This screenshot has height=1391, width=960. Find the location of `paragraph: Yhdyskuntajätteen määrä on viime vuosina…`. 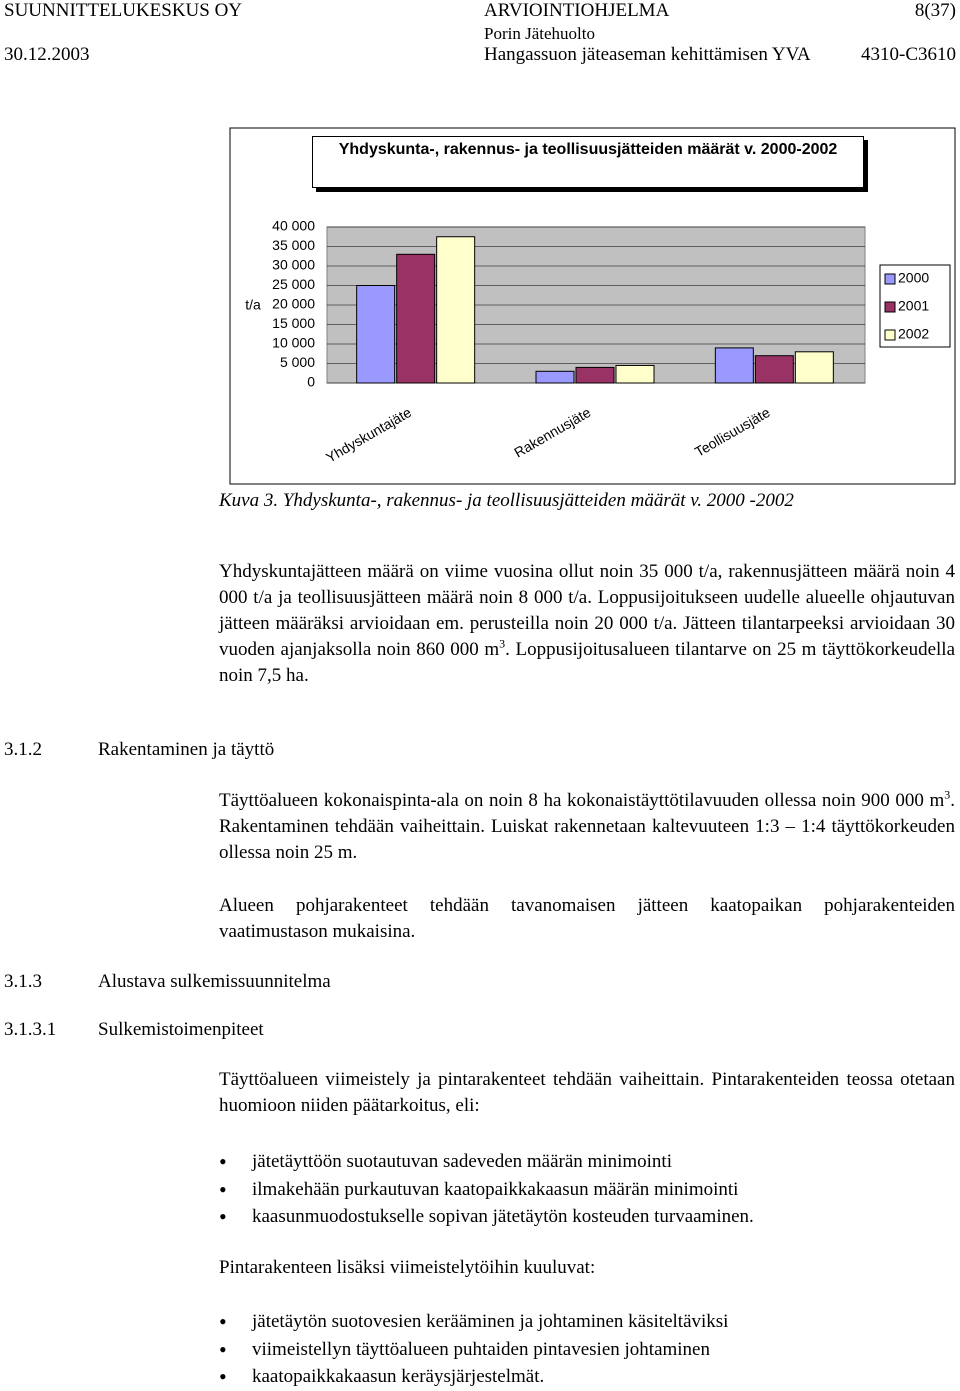

paragraph: Yhdyskuntajätteen määrä on viime vuosina… is located at coordinates (587, 624).